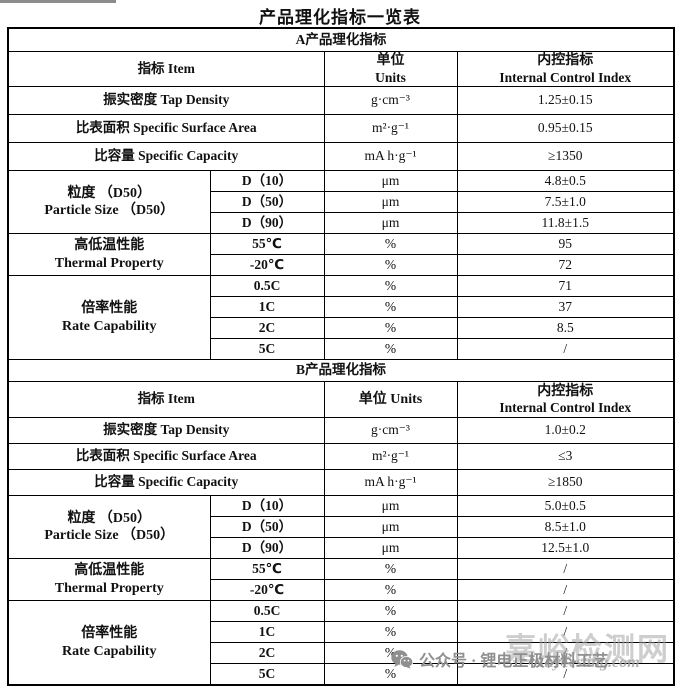  Describe the element at coordinates (341, 483) in the screenshot. I see `table-row: 比容量 Specific Capacity mA h·g⁻¹ ≥1850` at that location.